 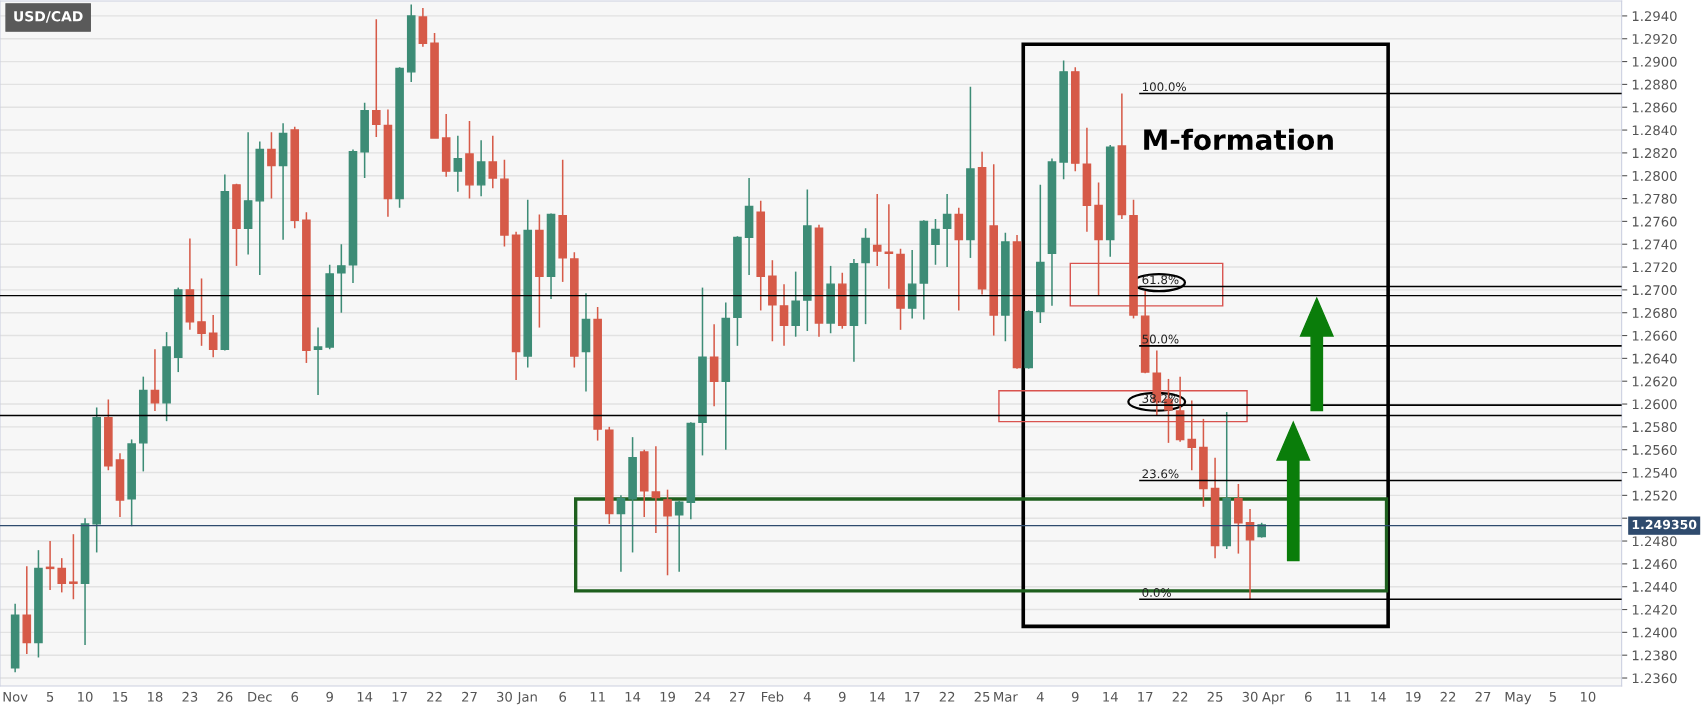 I want to click on y-tick-label: 1.2360, so click(x=1654, y=678).